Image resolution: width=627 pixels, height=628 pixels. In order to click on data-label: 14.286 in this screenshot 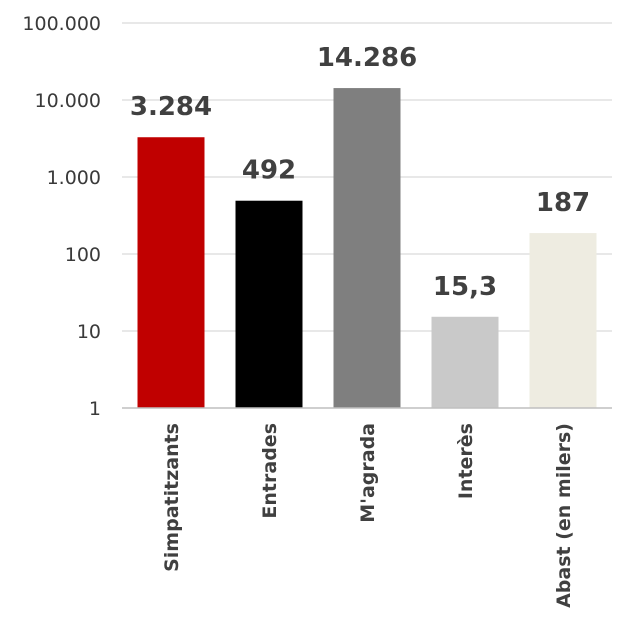, I will do `click(367, 58)`.